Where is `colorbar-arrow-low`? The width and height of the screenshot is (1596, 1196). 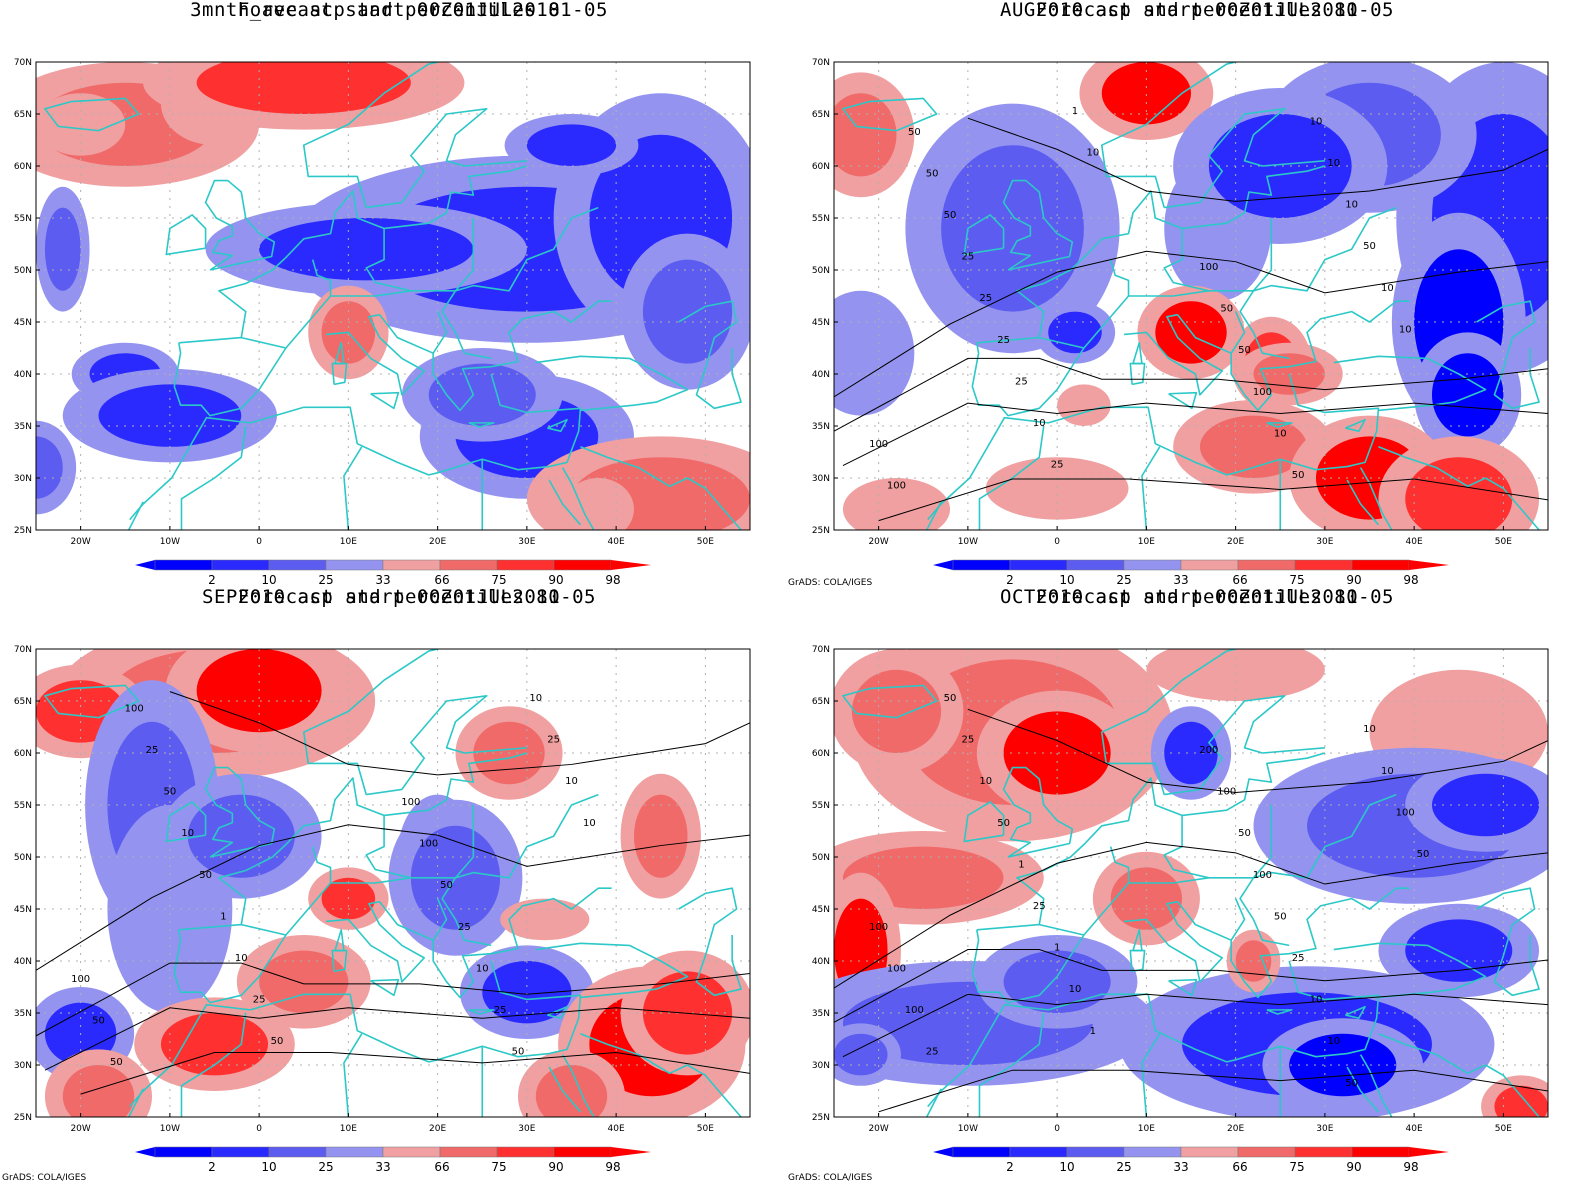
colorbar-arrow-low is located at coordinates (145, 565).